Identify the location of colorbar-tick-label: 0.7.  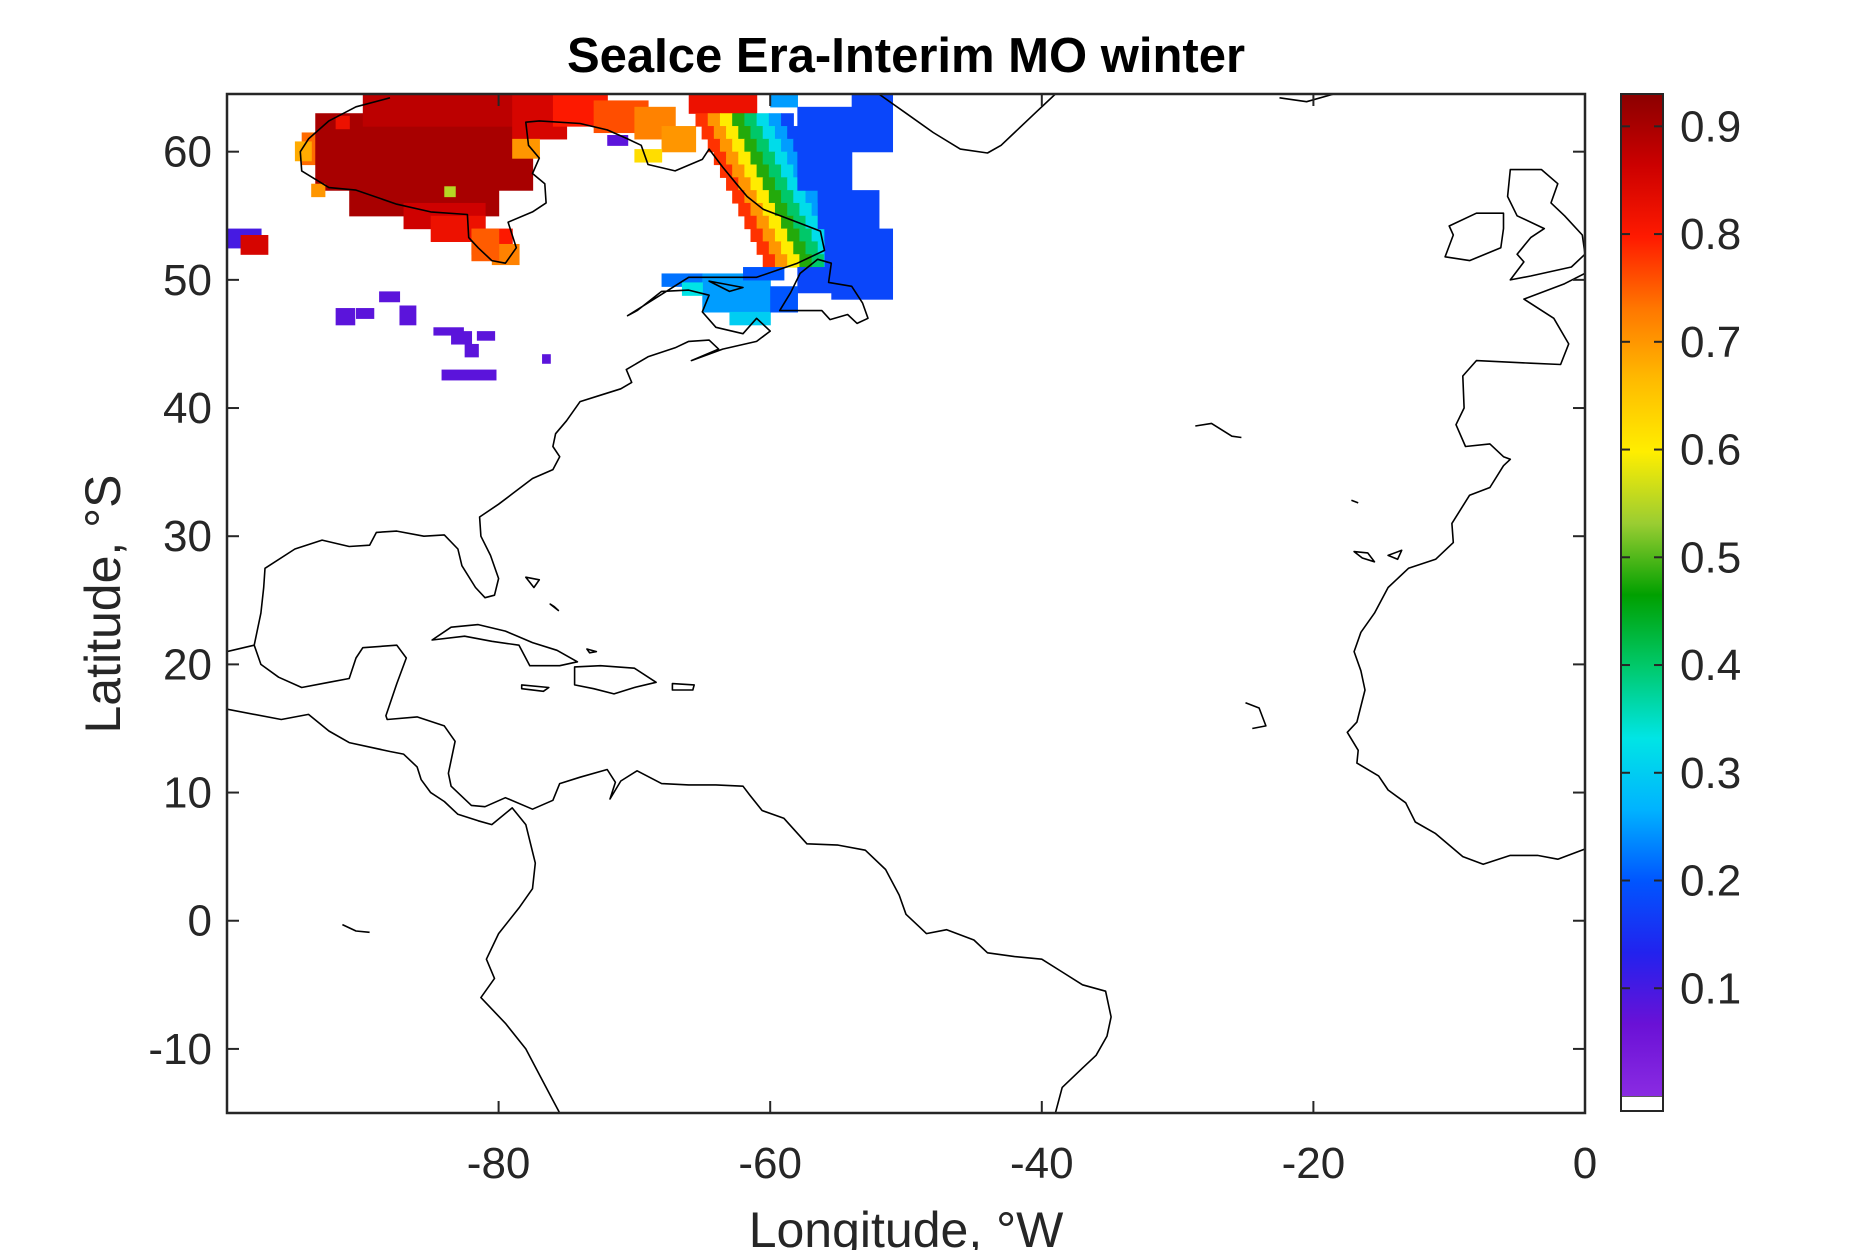
(1710, 342).